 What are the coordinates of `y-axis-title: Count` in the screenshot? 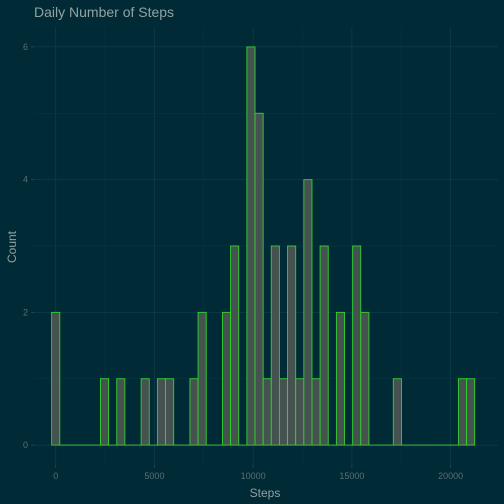 It's located at (12, 246).